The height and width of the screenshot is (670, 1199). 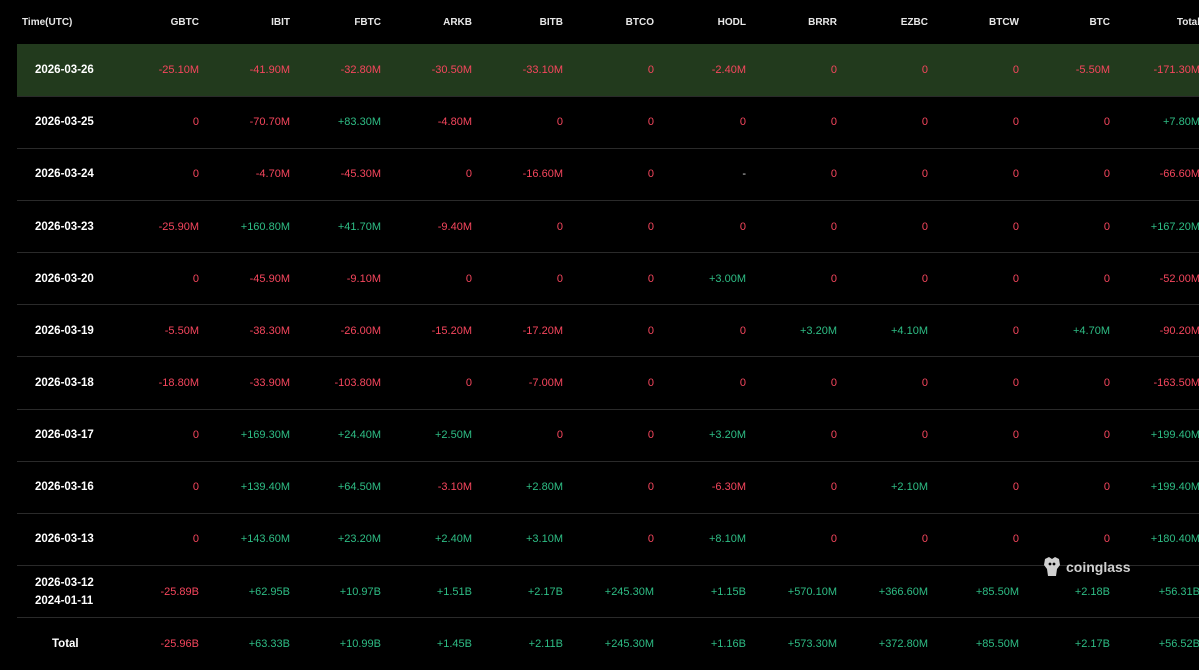 I want to click on column-header-btc: BTC, so click(x=1099, y=22).